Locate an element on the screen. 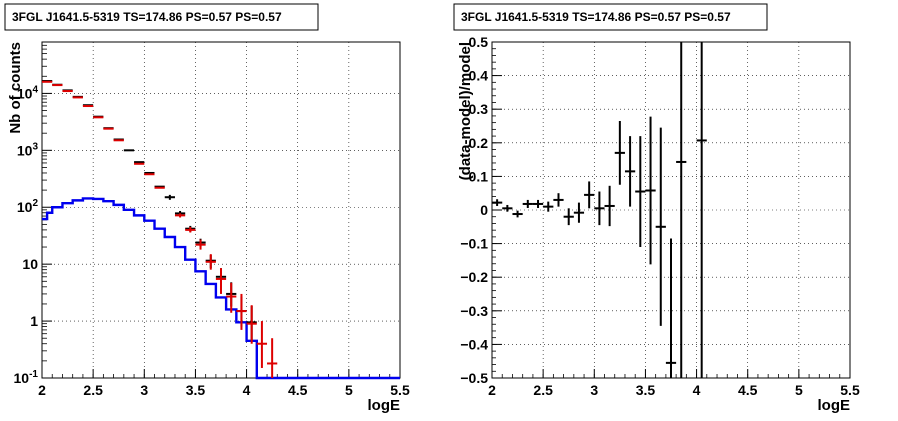  left-y-tick-label: 10⁻¹ is located at coordinates (26, 377).